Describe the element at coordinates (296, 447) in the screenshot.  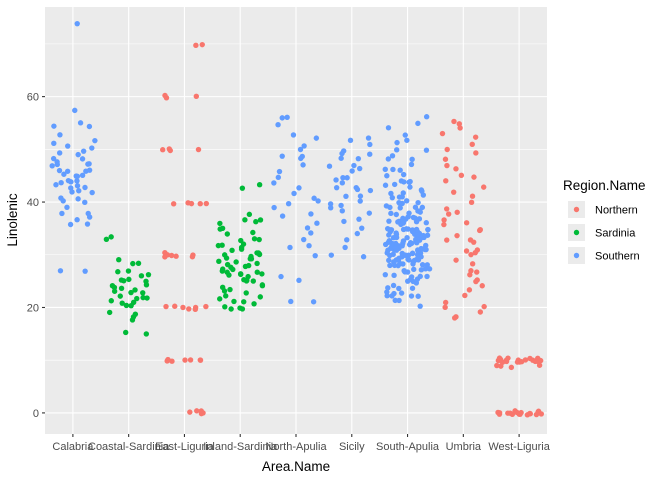
I see `x-tick-label: North-Apulia` at that location.